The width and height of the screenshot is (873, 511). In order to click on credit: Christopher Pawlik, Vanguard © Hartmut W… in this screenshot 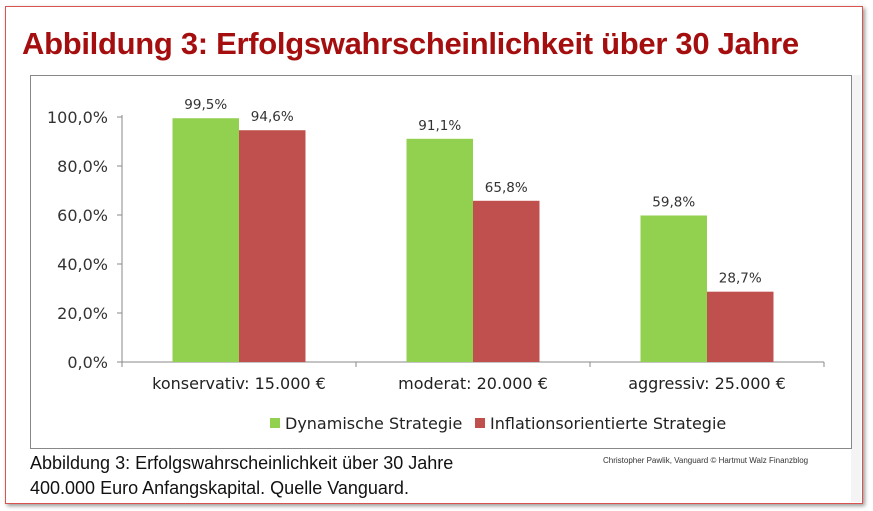, I will do `click(706, 460)`.